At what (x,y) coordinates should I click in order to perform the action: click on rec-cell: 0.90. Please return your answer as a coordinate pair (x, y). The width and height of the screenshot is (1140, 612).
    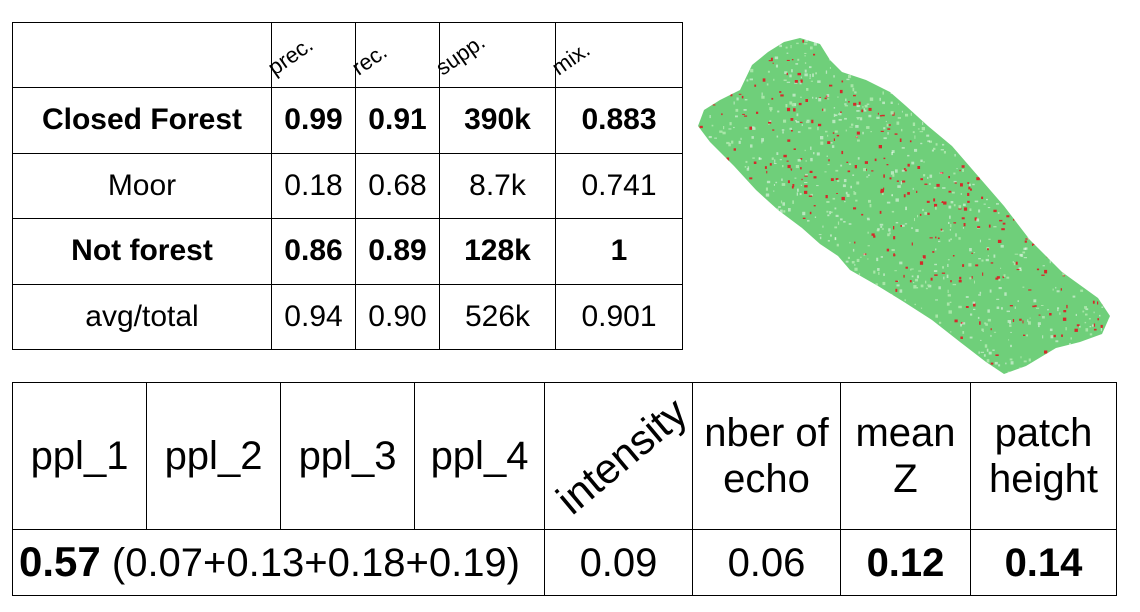
    Looking at the image, I should click on (397, 316).